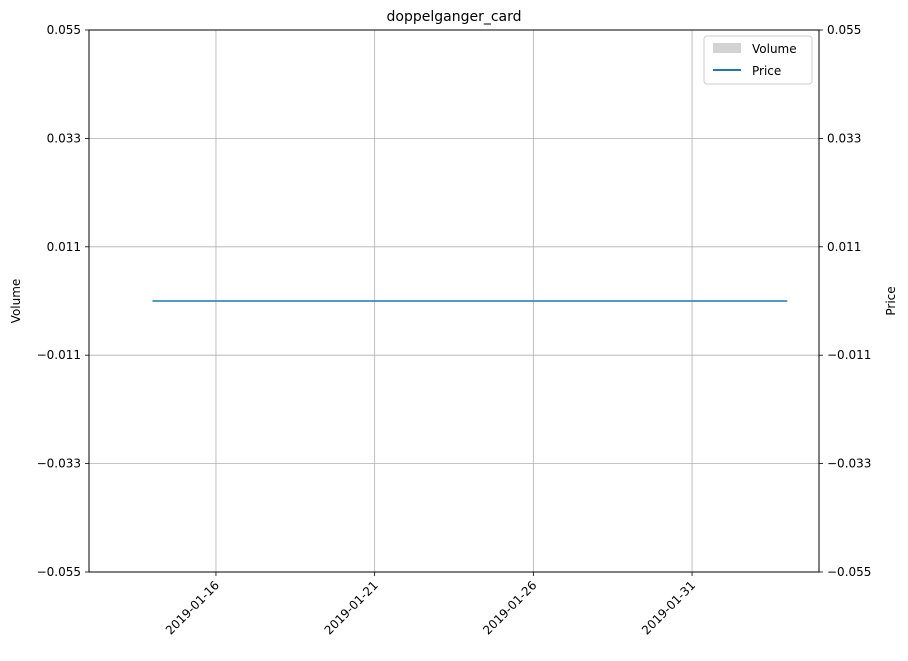 This screenshot has width=908, height=661. What do you see at coordinates (454, 17) in the screenshot?
I see `chart-title: doppelganger_card` at bounding box center [454, 17].